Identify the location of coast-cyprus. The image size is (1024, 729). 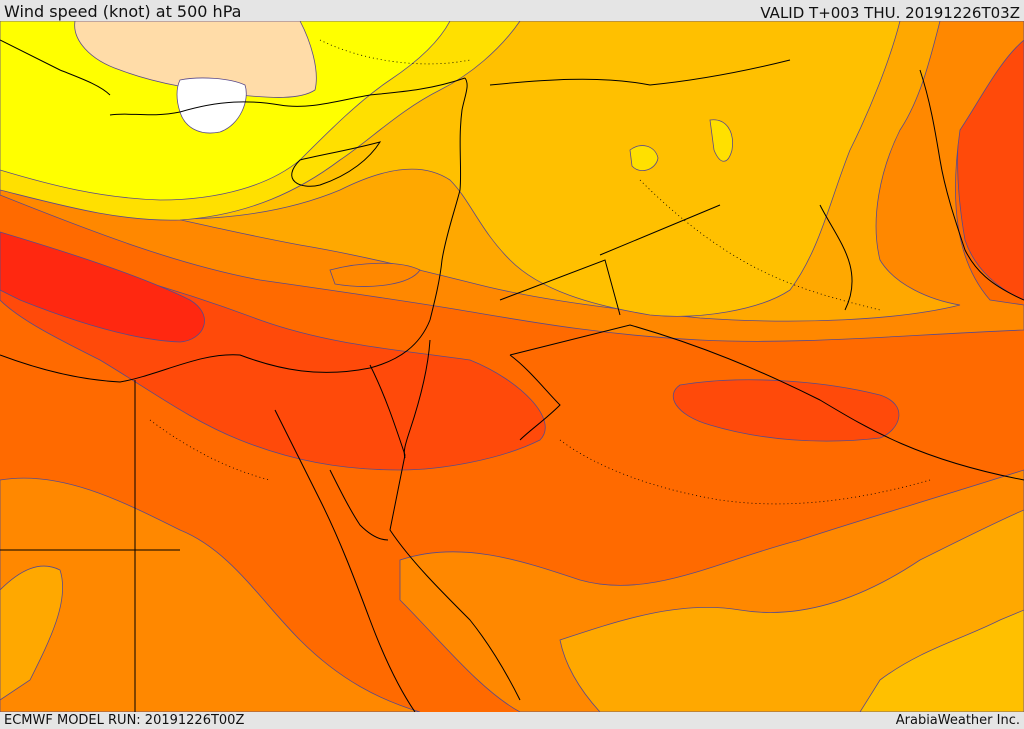
(336, 164).